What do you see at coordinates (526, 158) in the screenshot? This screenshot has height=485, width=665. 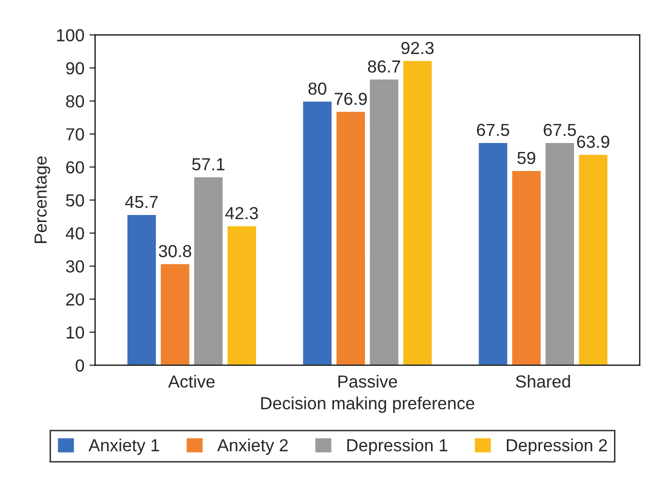 I see `data-label: 59` at bounding box center [526, 158].